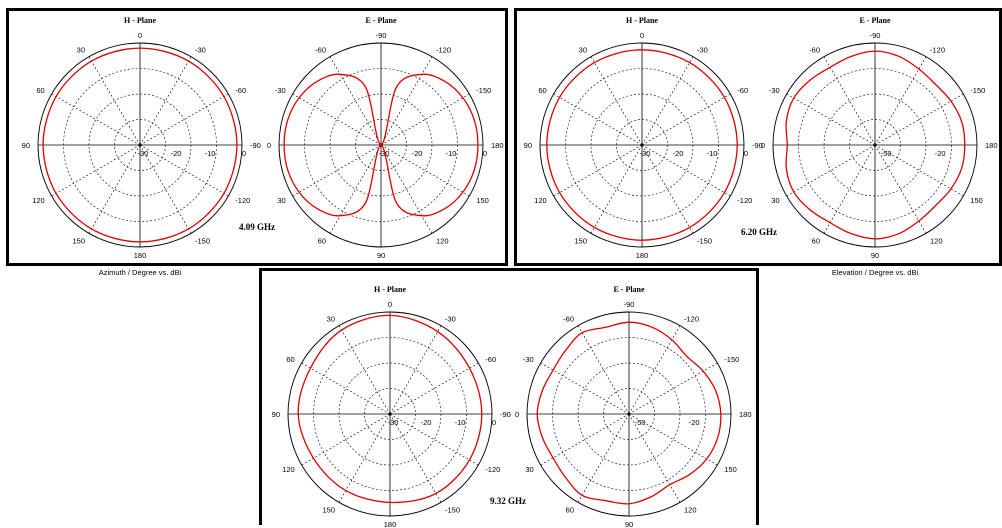 This screenshot has height=528, width=1002. I want to click on frequency-label: 4.09 GHz, so click(257, 227).